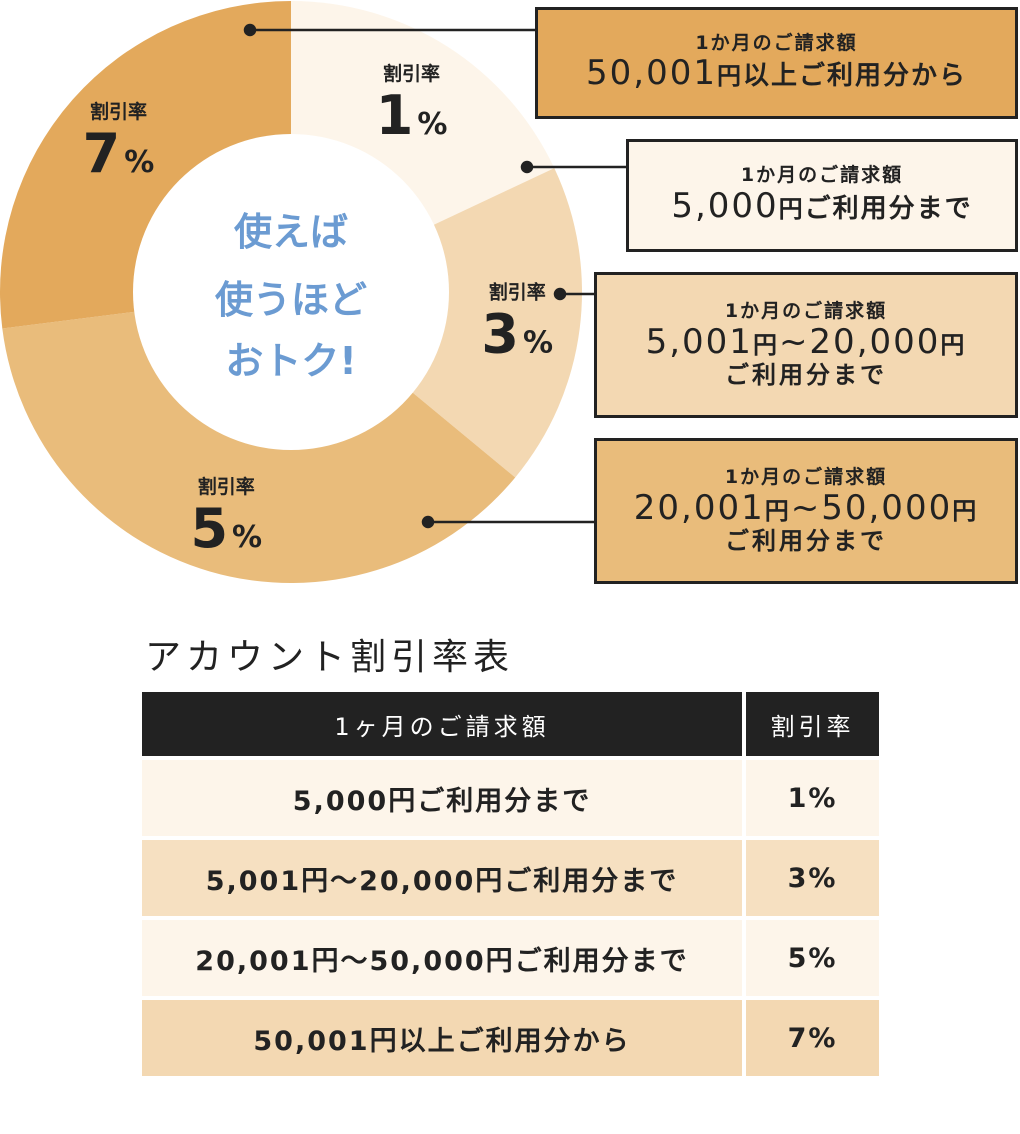 This screenshot has height=1134, width=1020. I want to click on slice-value-5: 5%, so click(226, 528).